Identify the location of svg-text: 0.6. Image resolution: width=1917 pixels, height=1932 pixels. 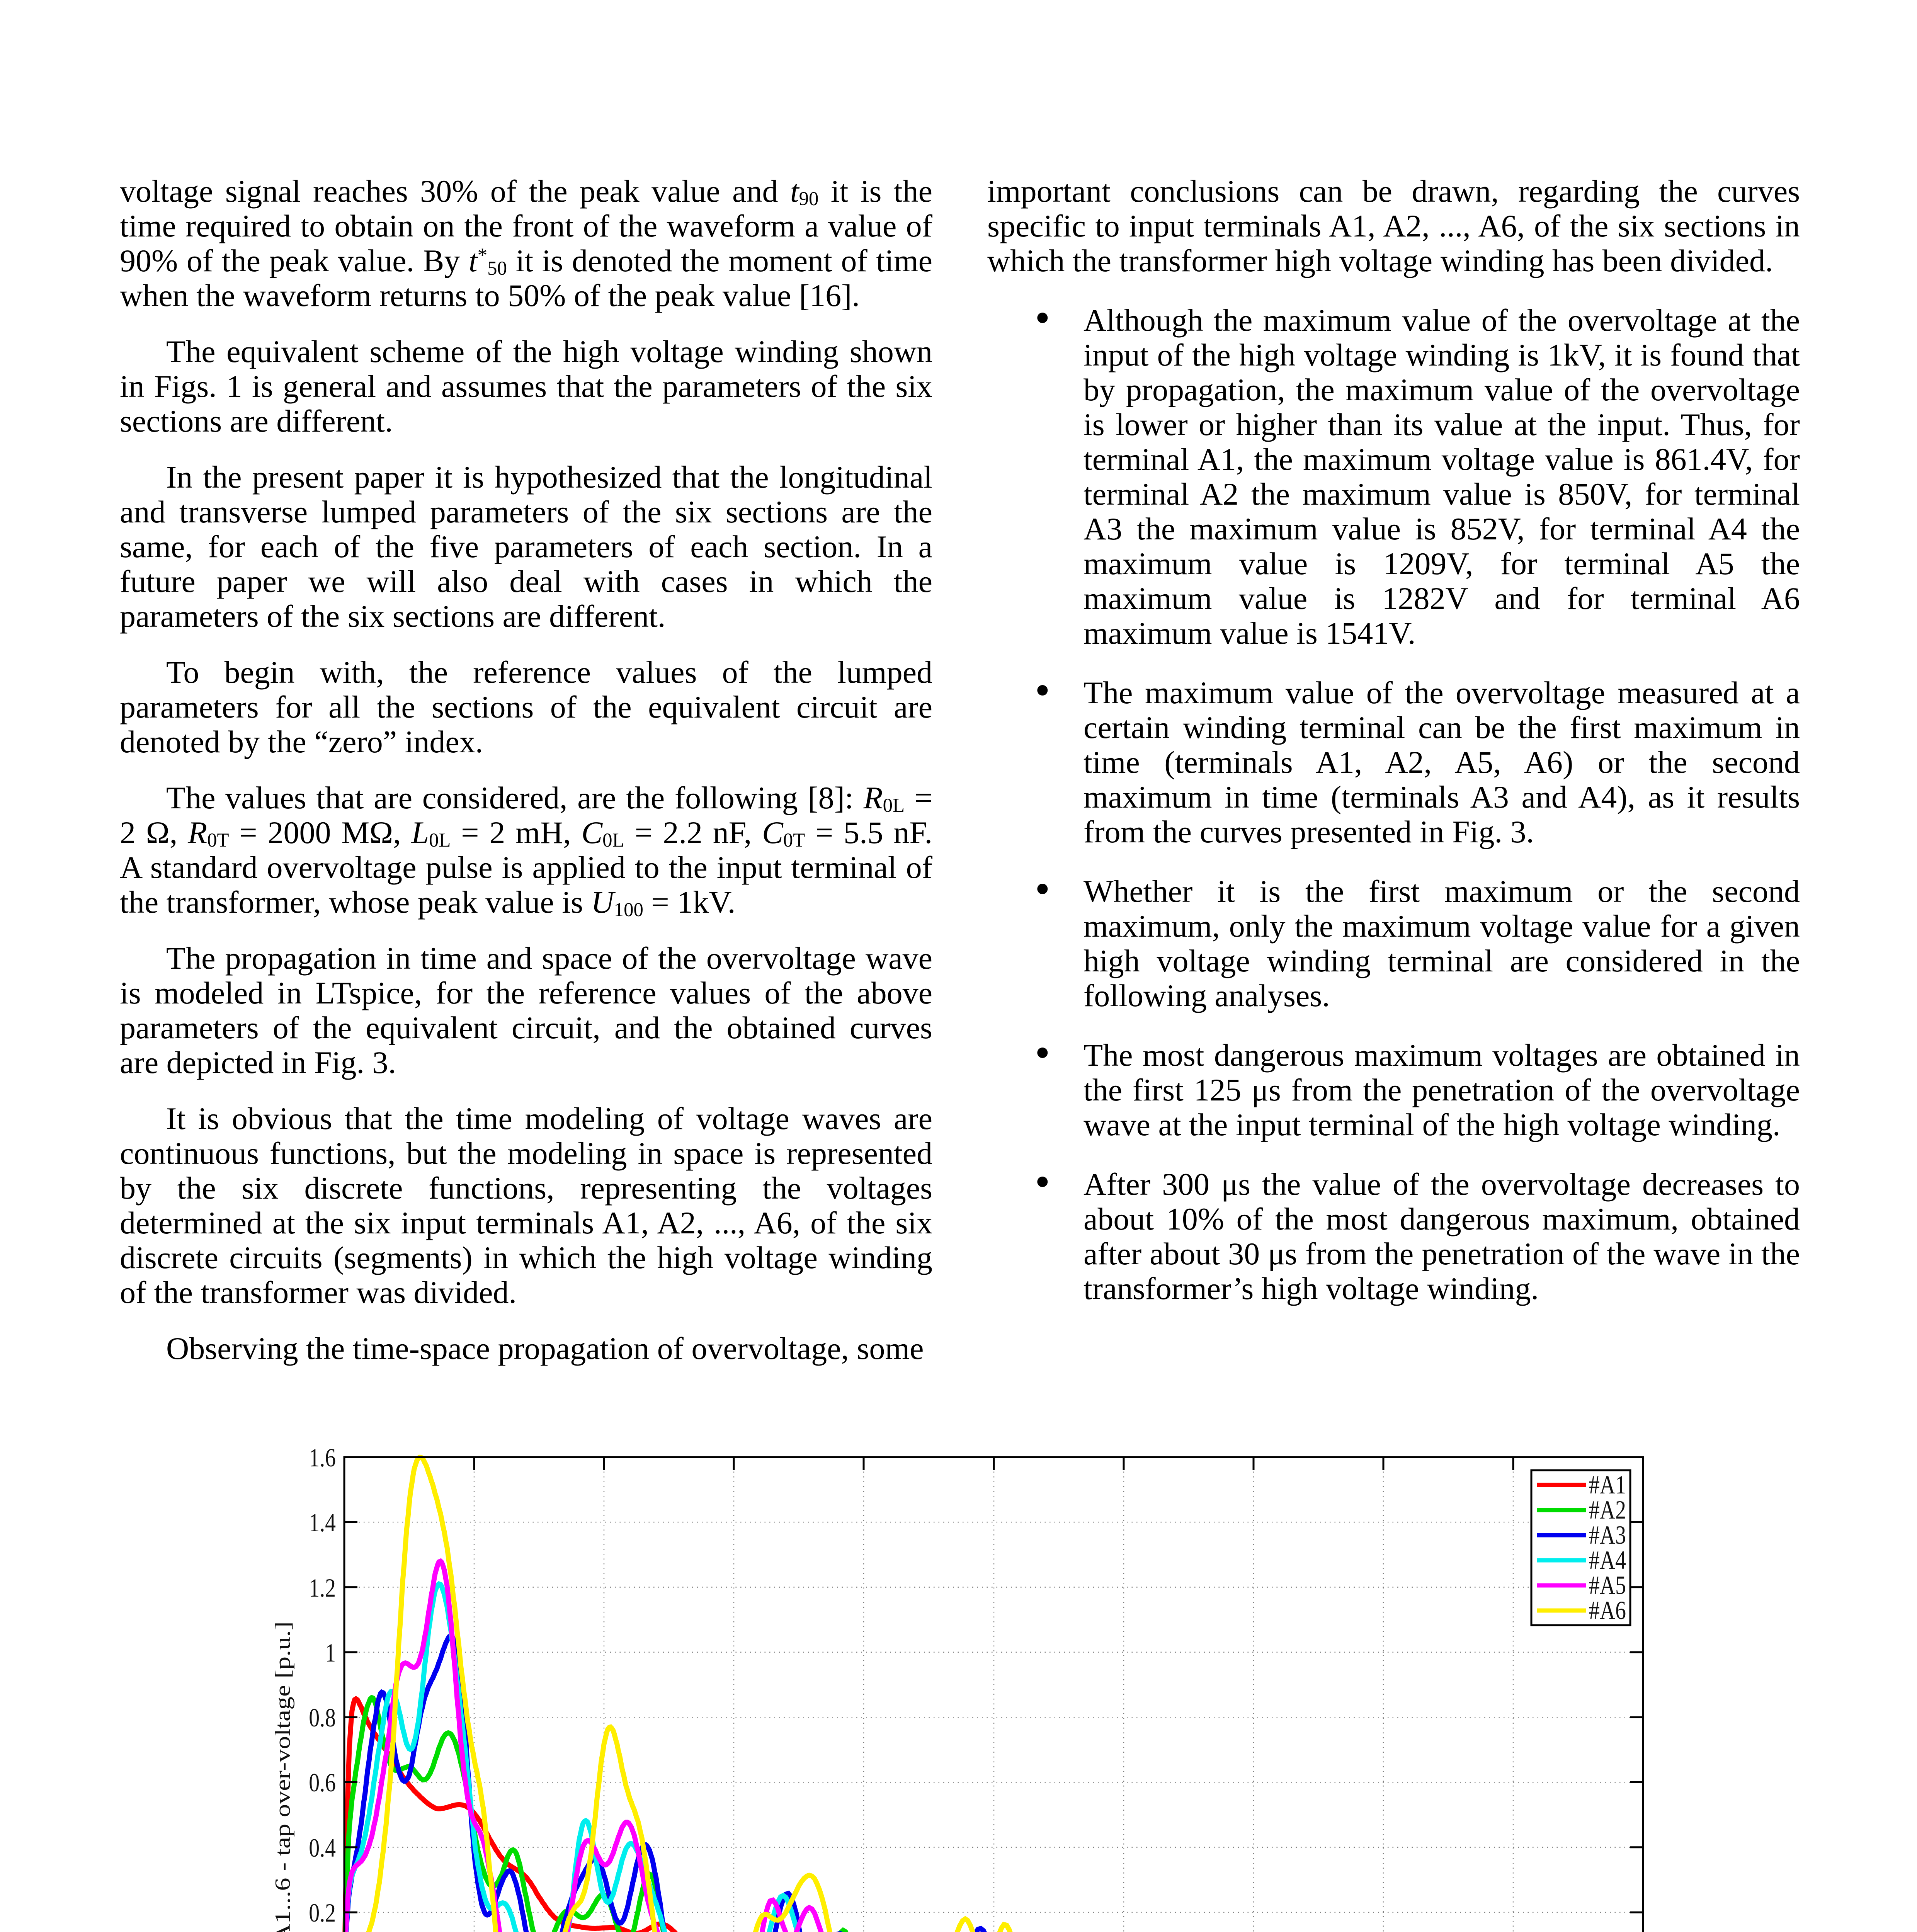
(322, 1783).